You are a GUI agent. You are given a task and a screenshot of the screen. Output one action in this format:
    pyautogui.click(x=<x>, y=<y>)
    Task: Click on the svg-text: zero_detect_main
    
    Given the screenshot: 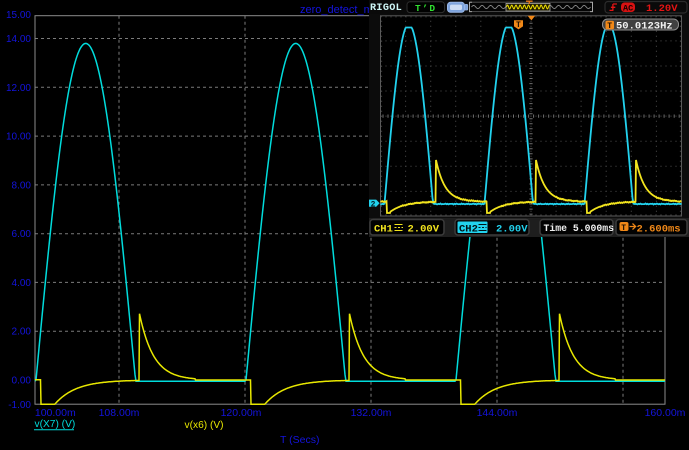 What is the action you would take?
    pyautogui.click(x=343, y=10)
    